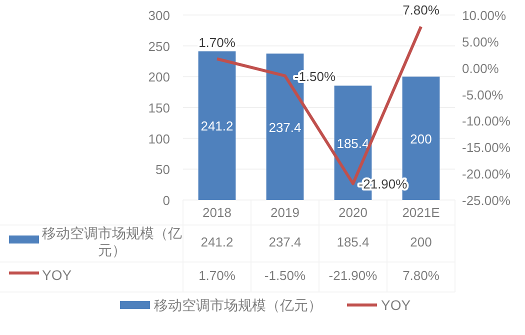 The height and width of the screenshot is (335, 525). I want to click on y2-tick-label: 0.00%, so click(481, 68).